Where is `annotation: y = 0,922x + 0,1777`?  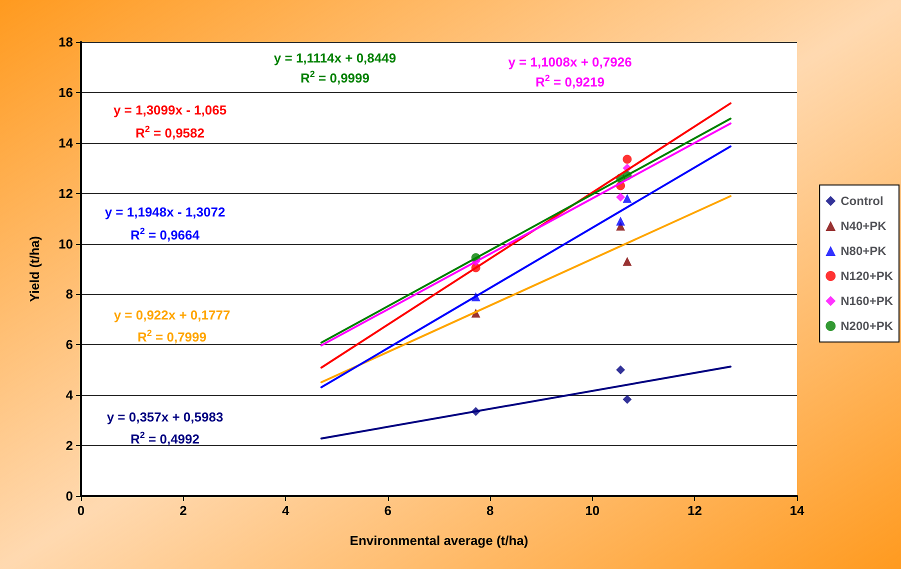 annotation: y = 0,922x + 0,1777 is located at coordinates (172, 315).